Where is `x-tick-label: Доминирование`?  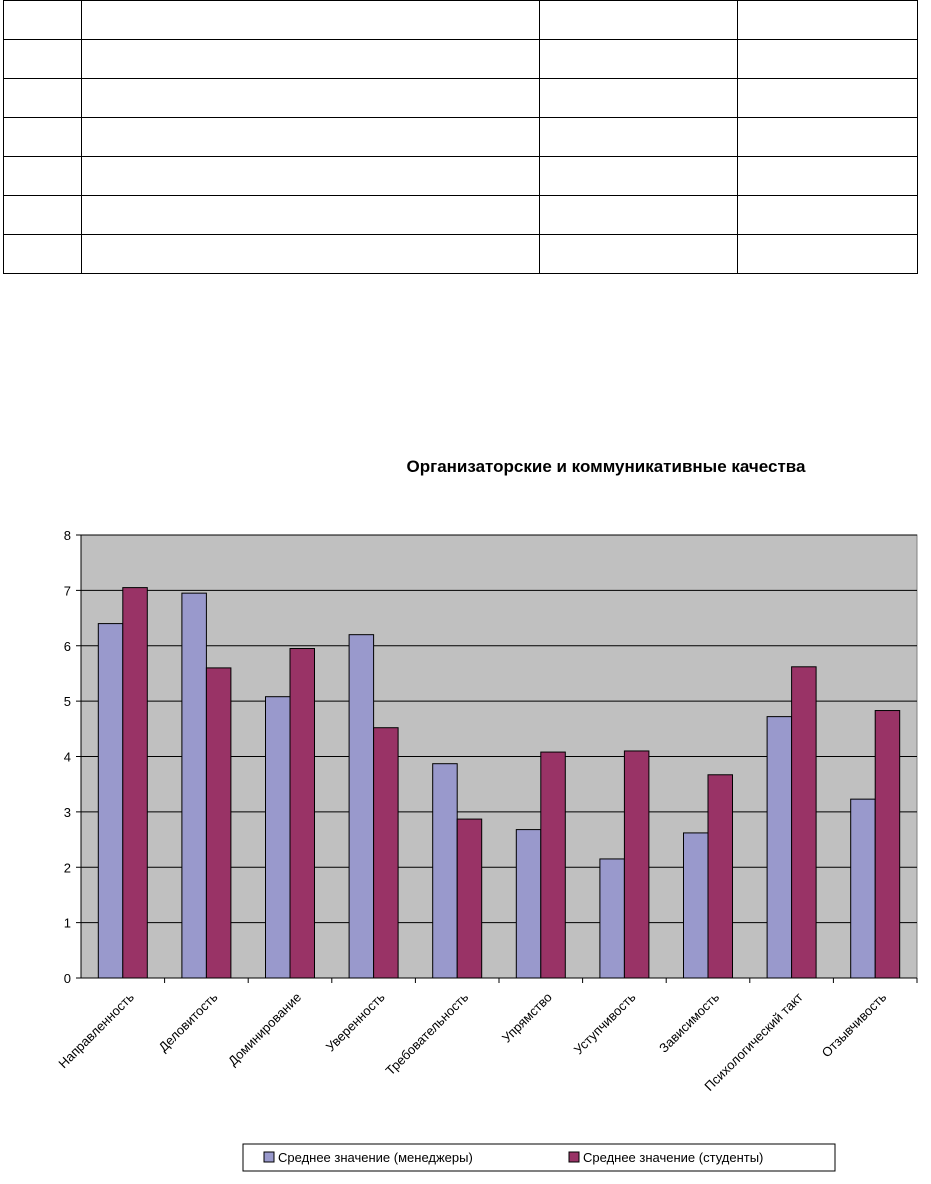
x-tick-label: Доминирование is located at coordinates (264, 1029).